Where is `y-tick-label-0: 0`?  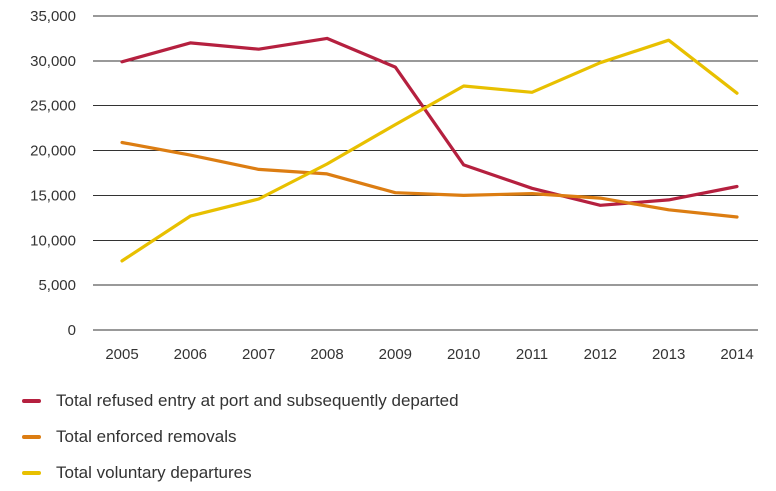 y-tick-label-0: 0 is located at coordinates (72, 330).